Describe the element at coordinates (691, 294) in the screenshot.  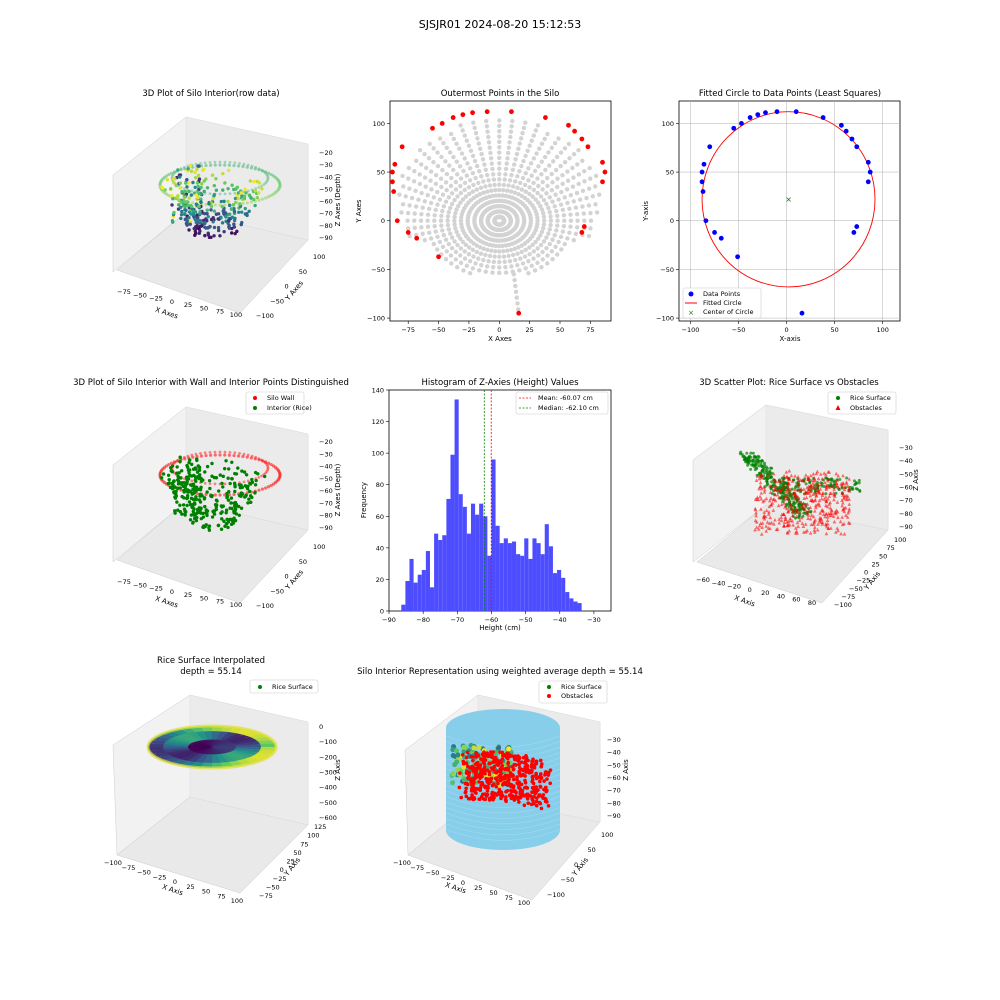
I see `p3-legend-marker-data` at that location.